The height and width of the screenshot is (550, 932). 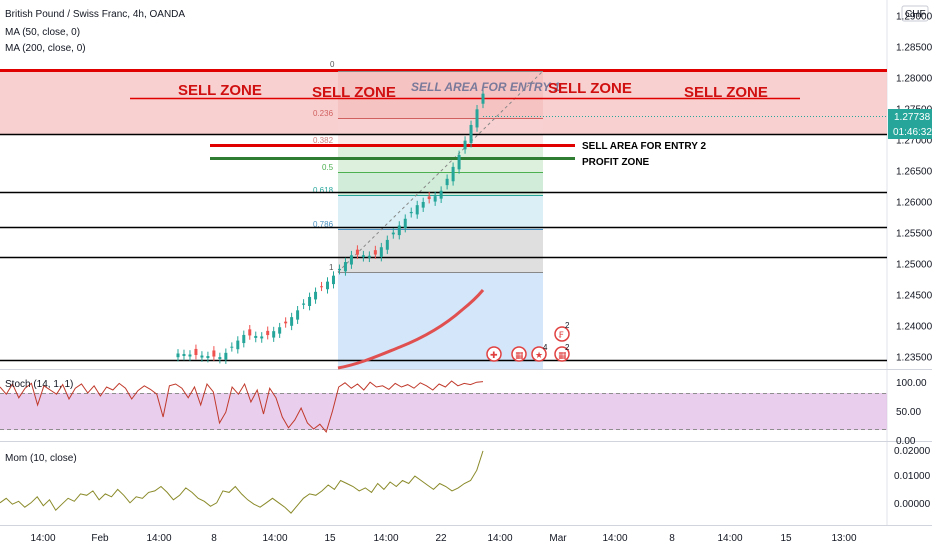 What do you see at coordinates (41, 458) in the screenshot?
I see `momentum-title: Mom (10, close)` at bounding box center [41, 458].